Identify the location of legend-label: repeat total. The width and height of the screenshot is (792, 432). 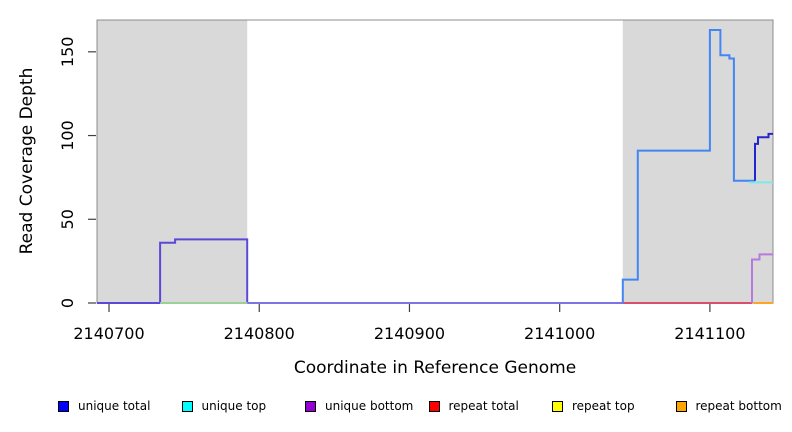
(483, 406).